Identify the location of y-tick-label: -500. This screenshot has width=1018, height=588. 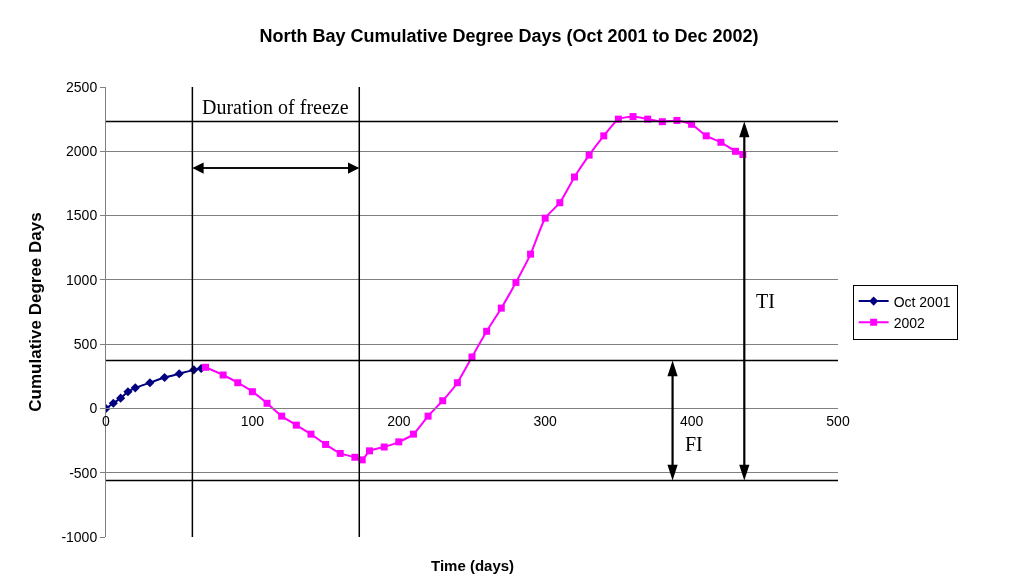
(83, 472).